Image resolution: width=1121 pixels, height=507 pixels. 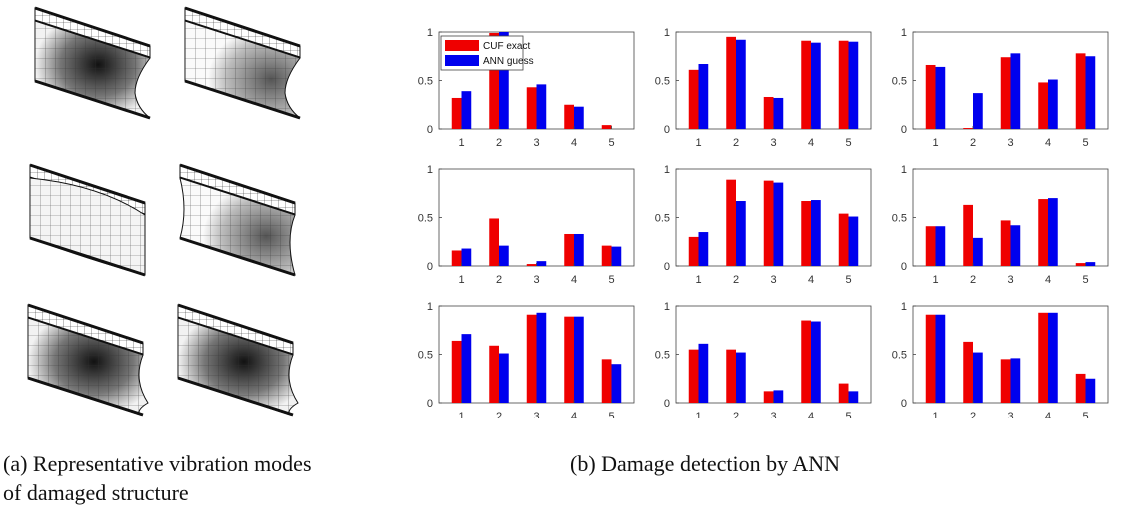 I want to click on caption-damage-detection: (b) Damage detection by ANN, so click(x=705, y=463).